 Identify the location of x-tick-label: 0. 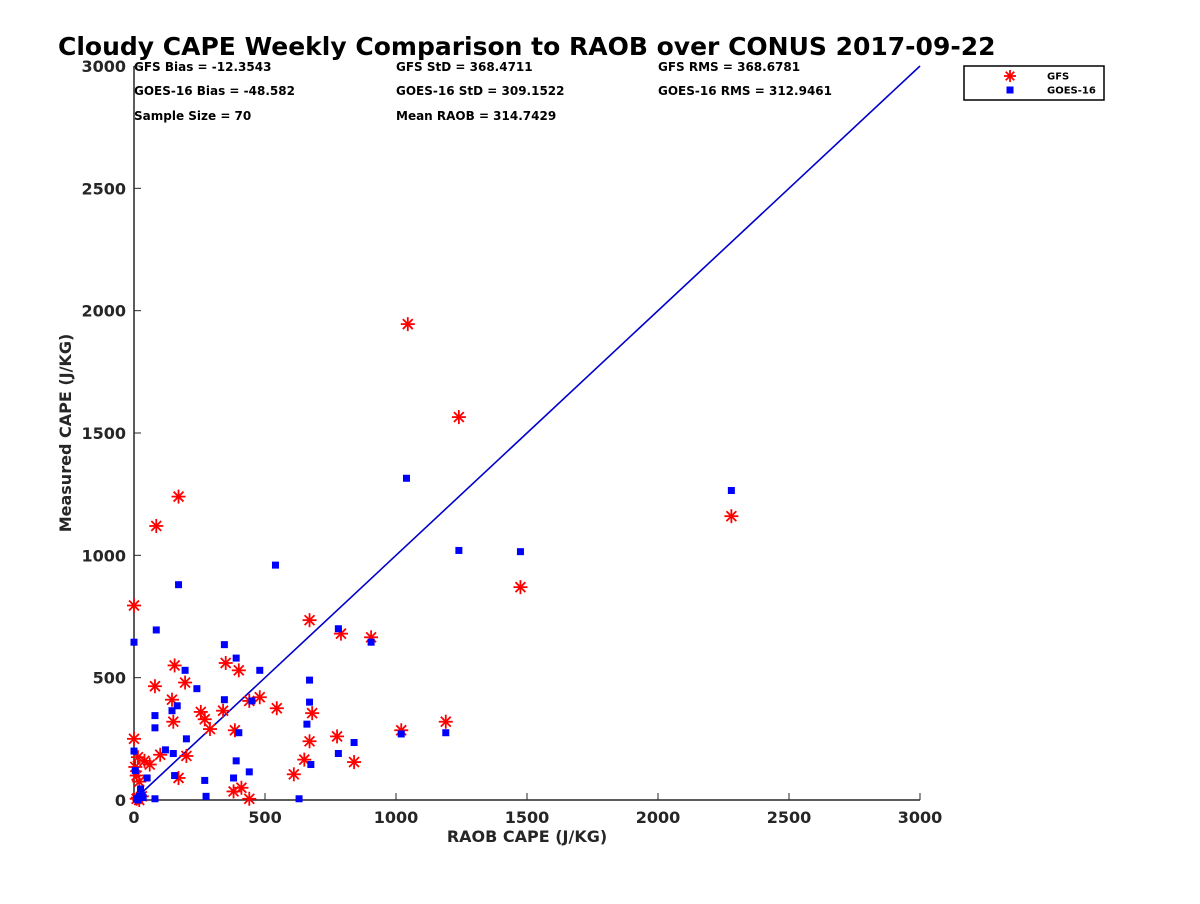
(133, 817).